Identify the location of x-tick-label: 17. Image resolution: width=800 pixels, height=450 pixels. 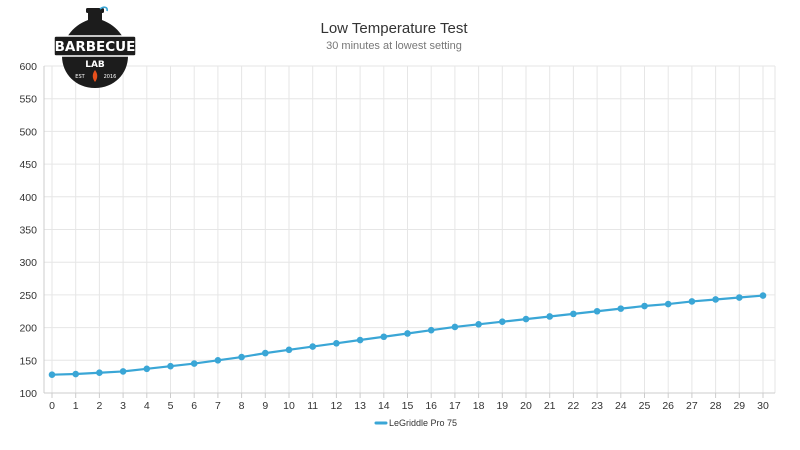
(455, 406).